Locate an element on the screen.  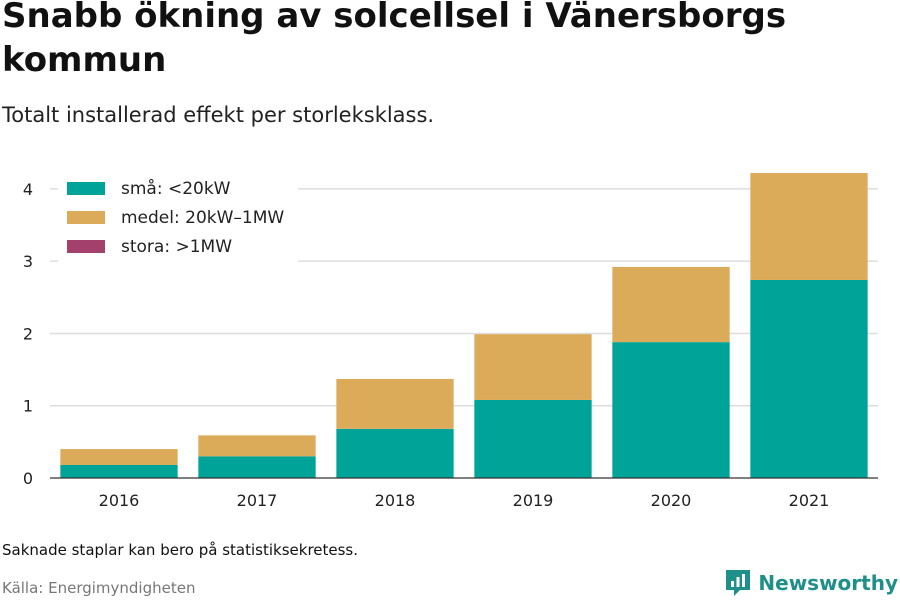
legend-label: medel: 20kW–1MW is located at coordinates (202, 218).